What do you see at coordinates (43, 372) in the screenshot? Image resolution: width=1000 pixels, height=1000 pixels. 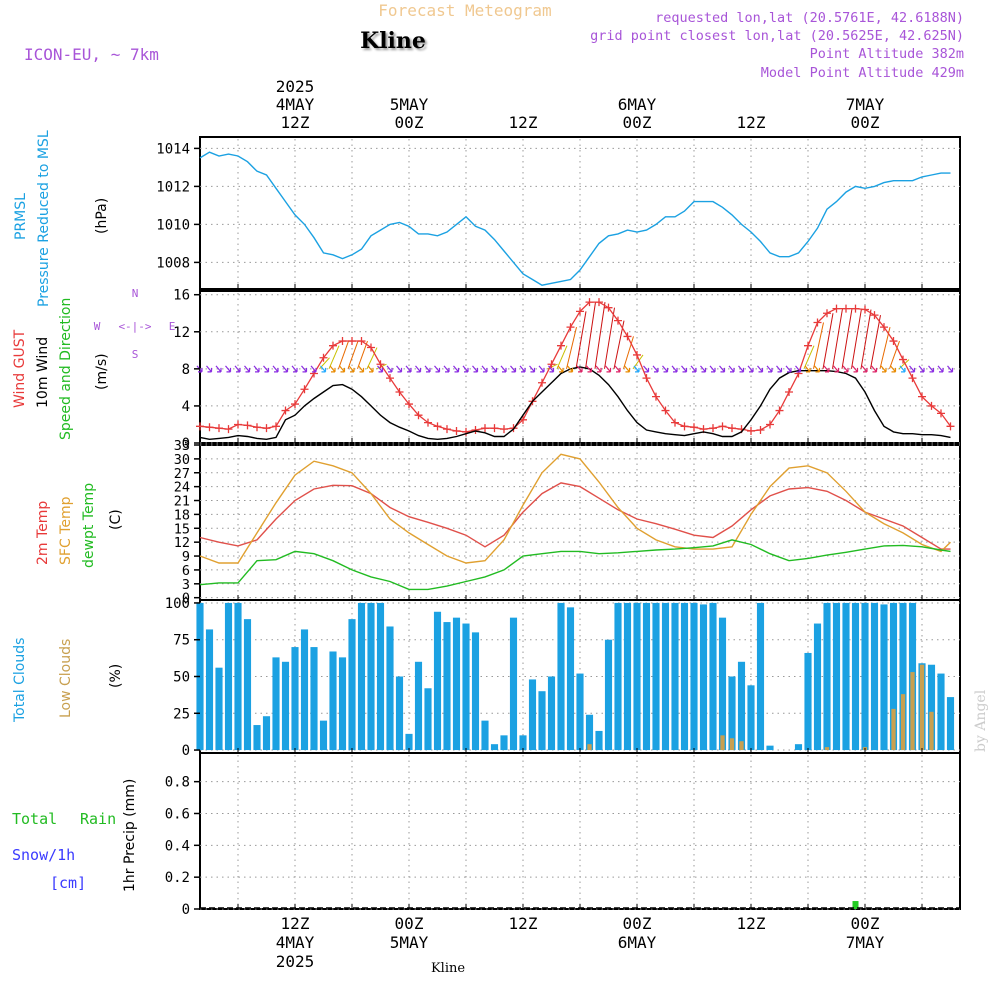 I see `wind-10m-label: 10m Wind` at bounding box center [43, 372].